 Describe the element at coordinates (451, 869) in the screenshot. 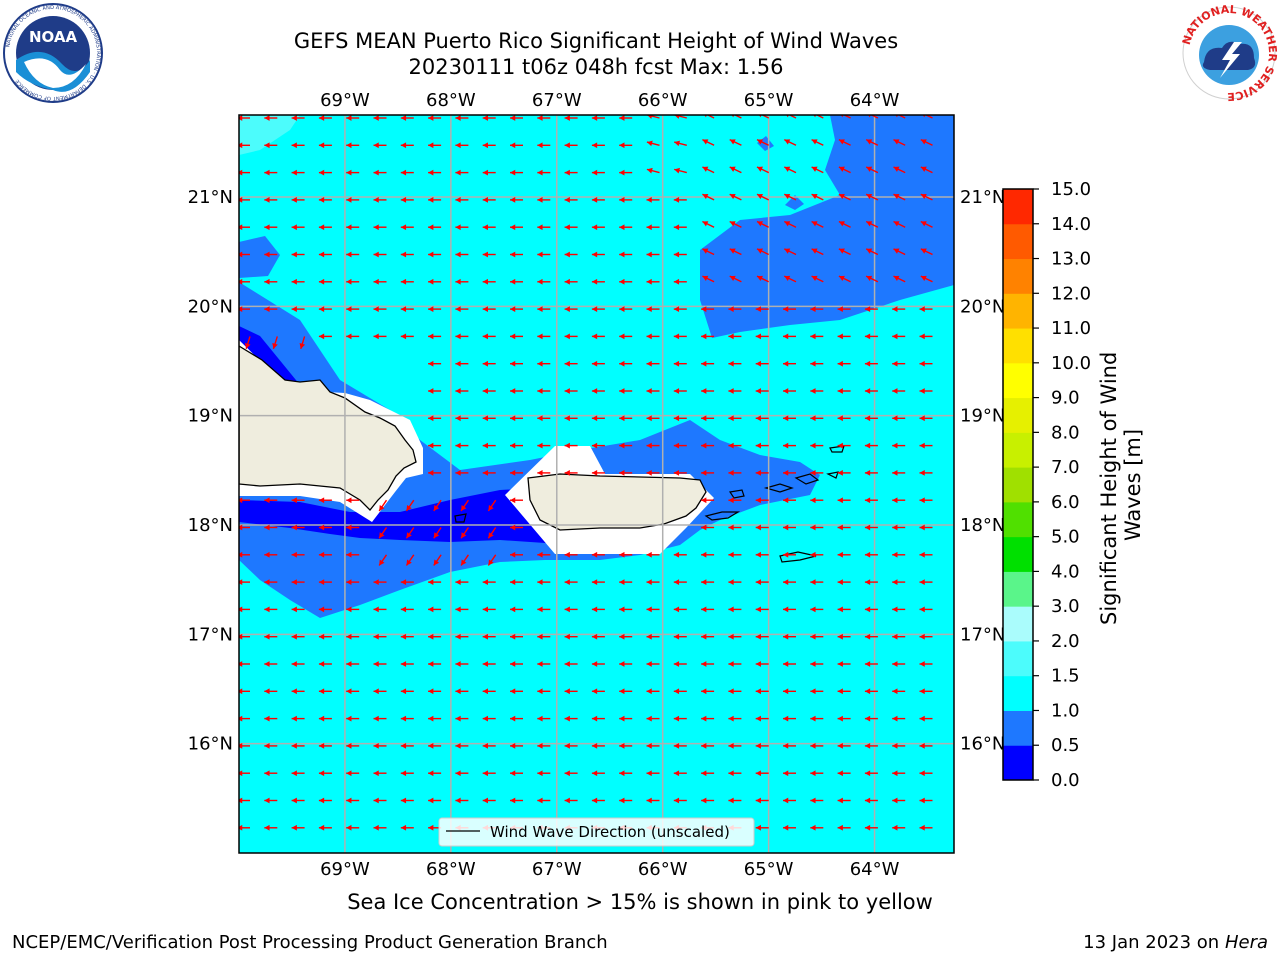

I see `lon-label-bottom: 68°W` at that location.